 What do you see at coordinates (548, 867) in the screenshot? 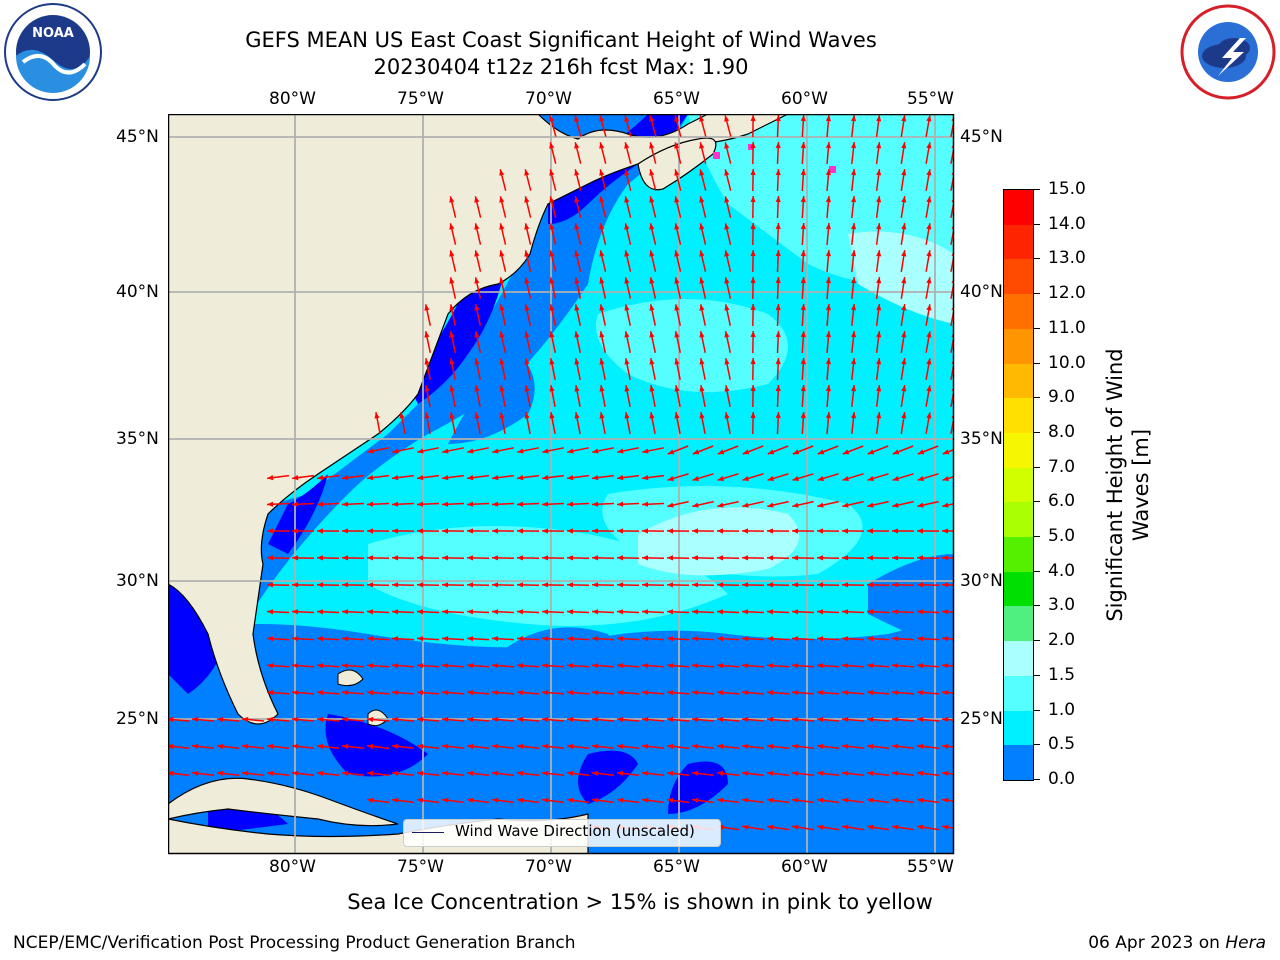
I see `lon-label-bottom-70w: 70°W` at bounding box center [548, 867].